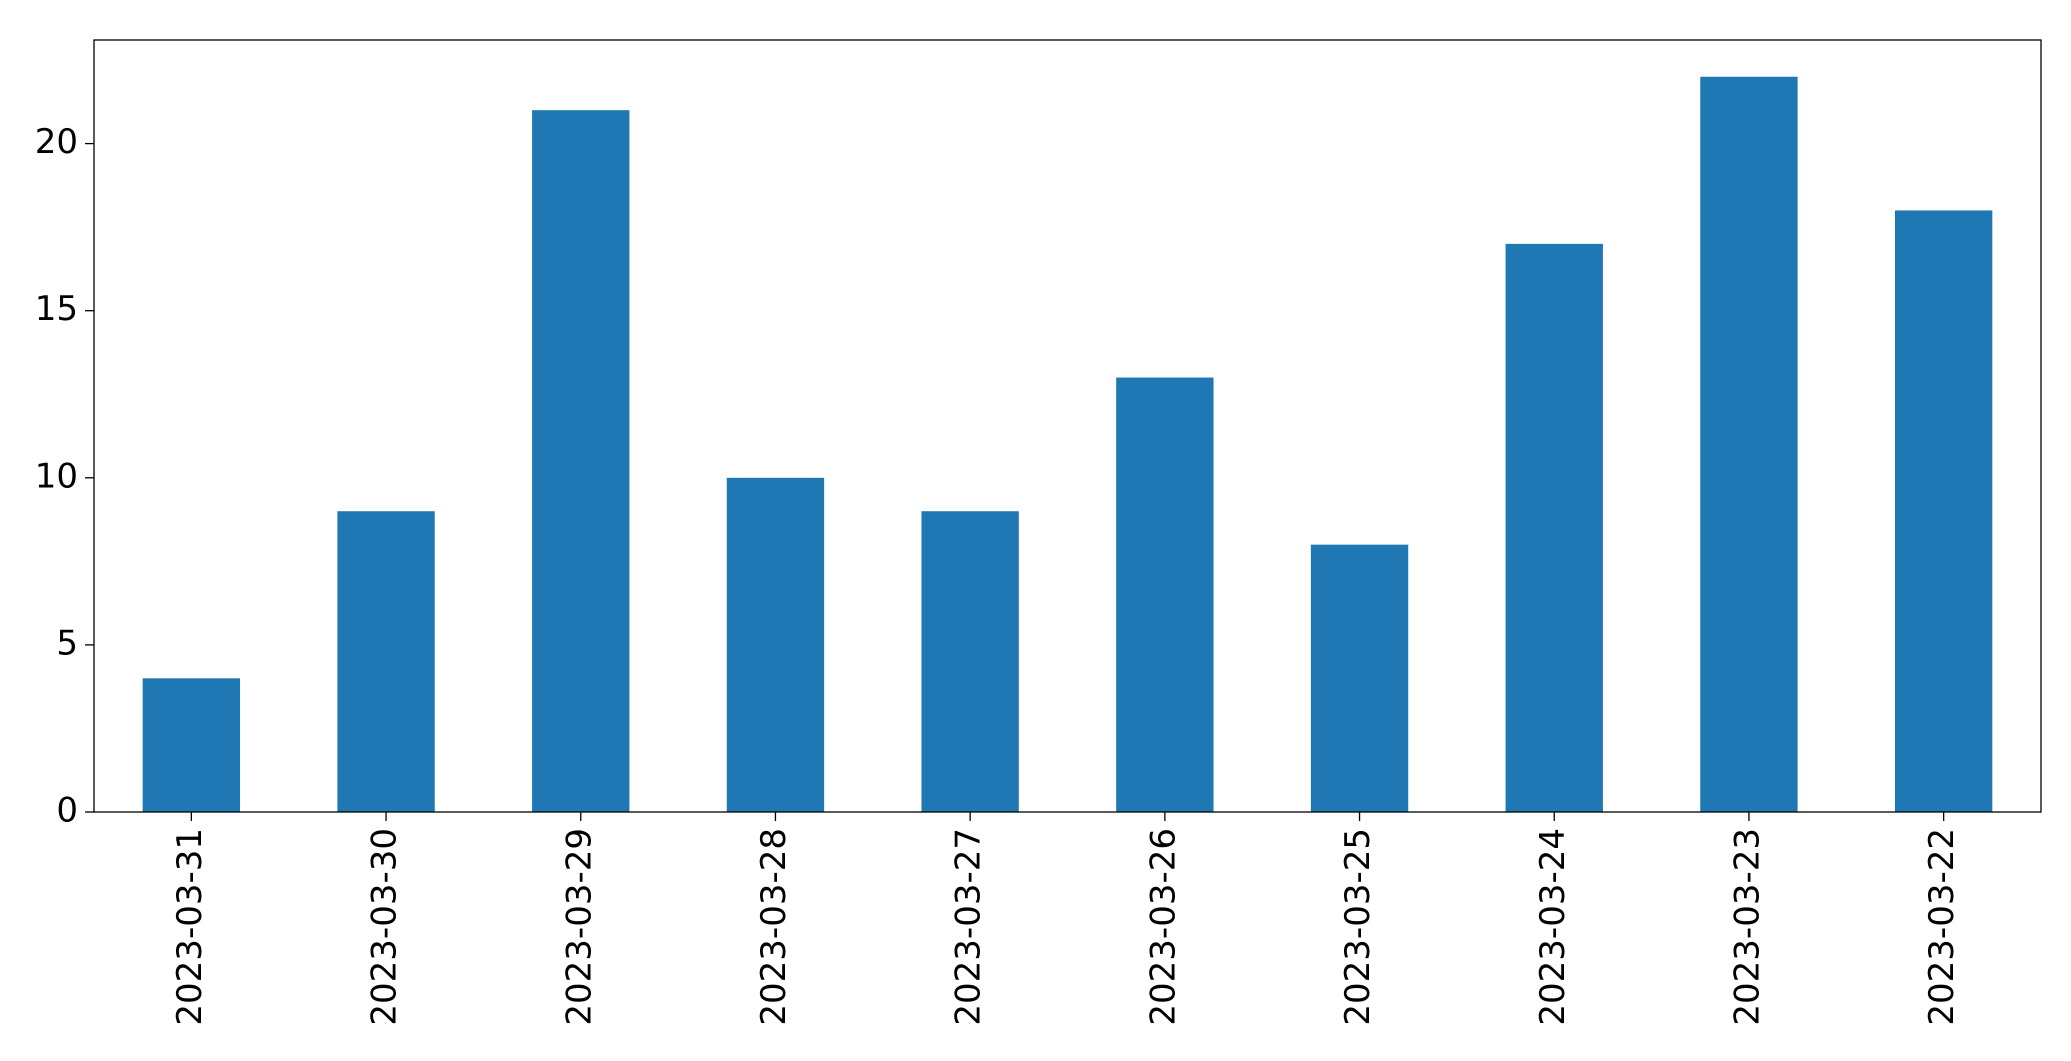 The width and height of the screenshot is (2071, 1061). What do you see at coordinates (1553, 927) in the screenshot?
I see `x-tick-label: 2023-03-24` at bounding box center [1553, 927].